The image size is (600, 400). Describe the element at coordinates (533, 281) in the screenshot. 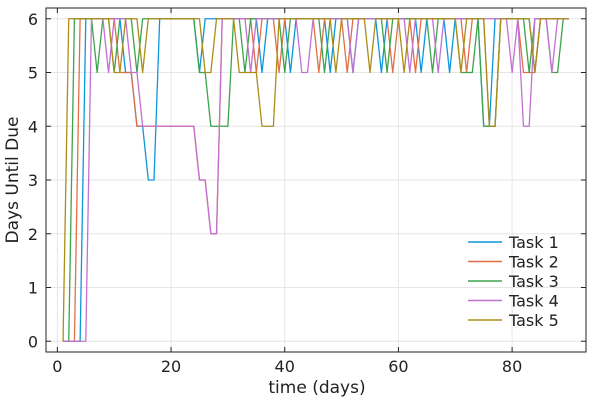

I see `legend-label-task-3: Task 3` at that location.